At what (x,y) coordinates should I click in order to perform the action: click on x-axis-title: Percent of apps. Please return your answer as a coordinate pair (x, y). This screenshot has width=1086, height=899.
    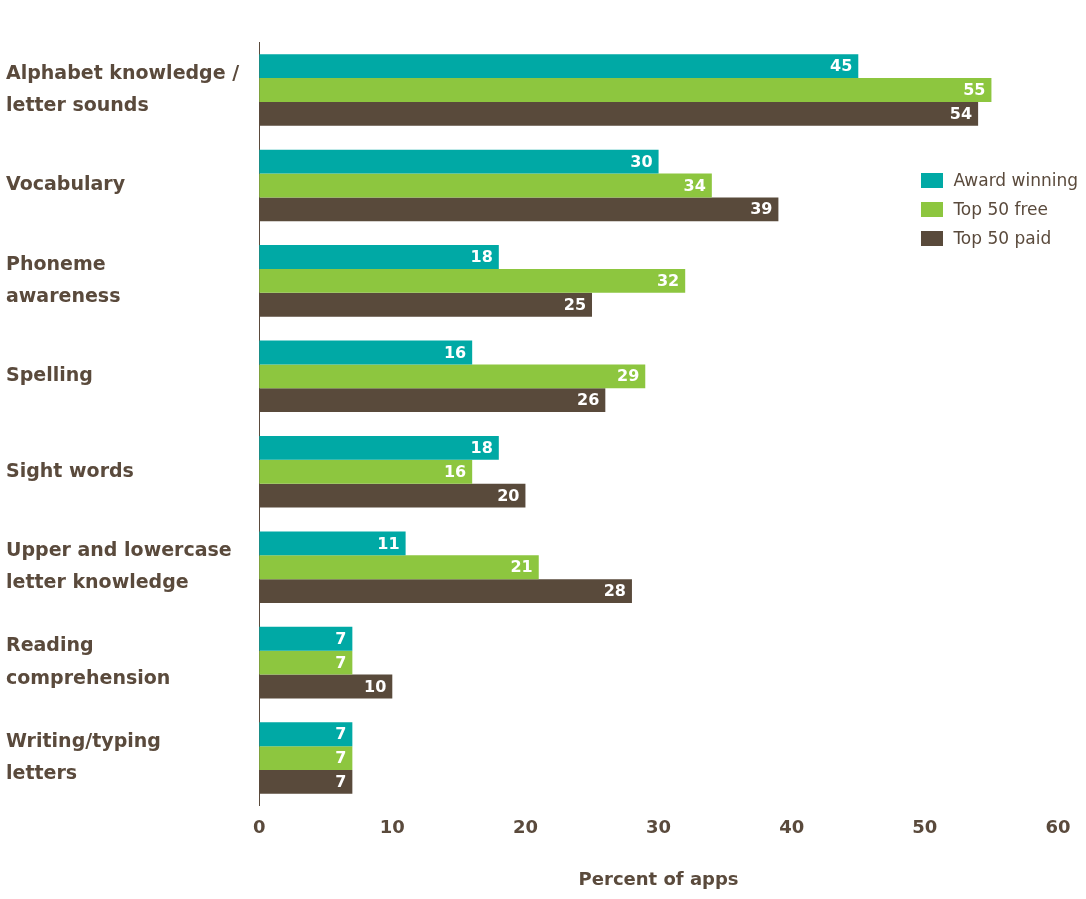
    Looking at the image, I should click on (658, 878).